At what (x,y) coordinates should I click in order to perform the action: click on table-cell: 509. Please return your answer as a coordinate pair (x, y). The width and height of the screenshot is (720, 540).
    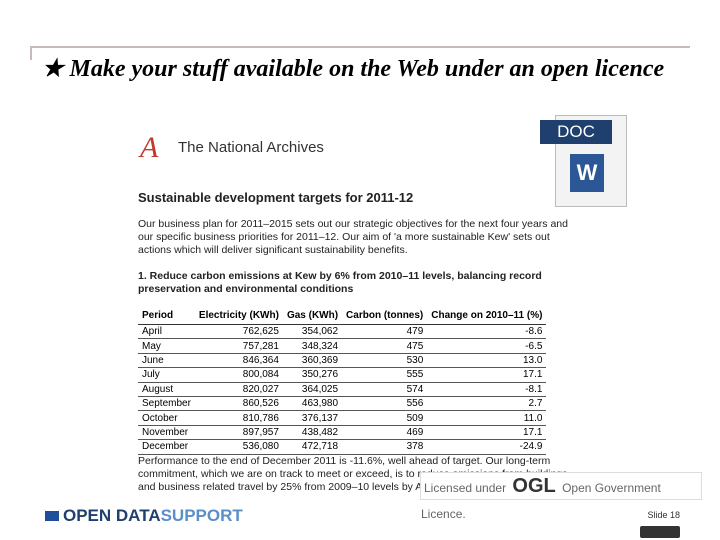
    Looking at the image, I should click on (385, 418).